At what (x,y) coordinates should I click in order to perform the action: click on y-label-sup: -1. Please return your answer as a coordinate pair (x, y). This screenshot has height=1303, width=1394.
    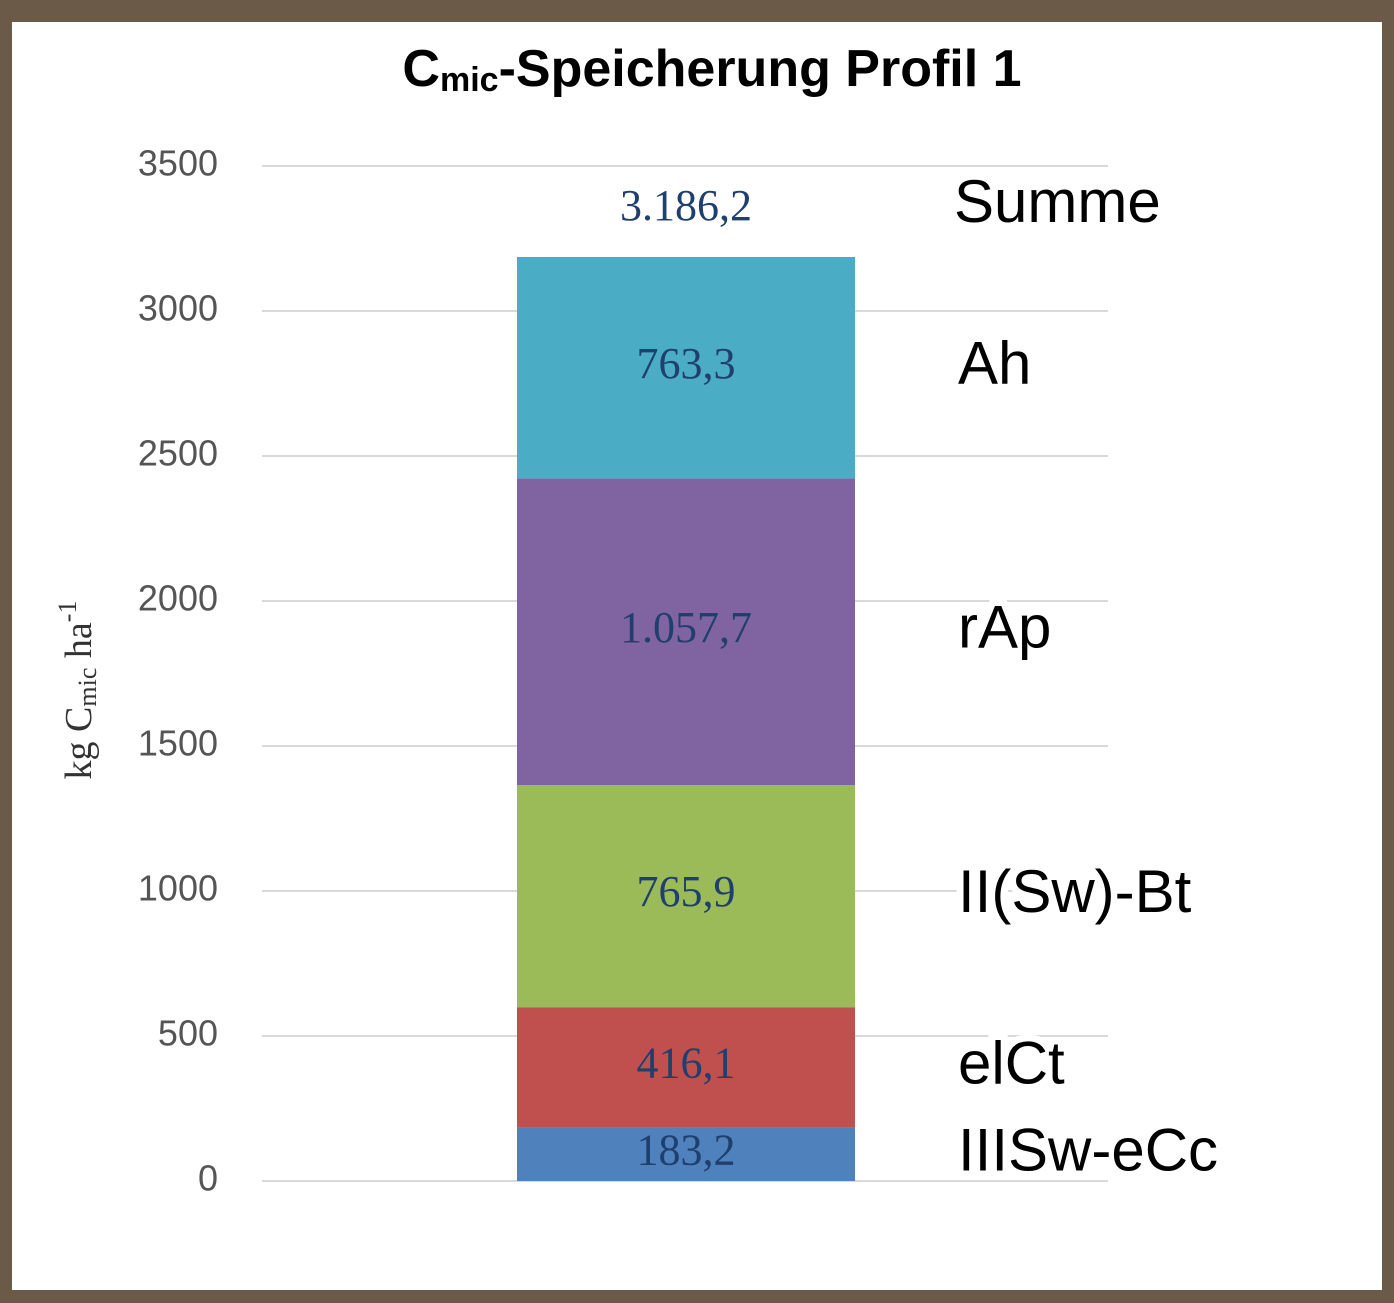
    Looking at the image, I should click on (67, 612).